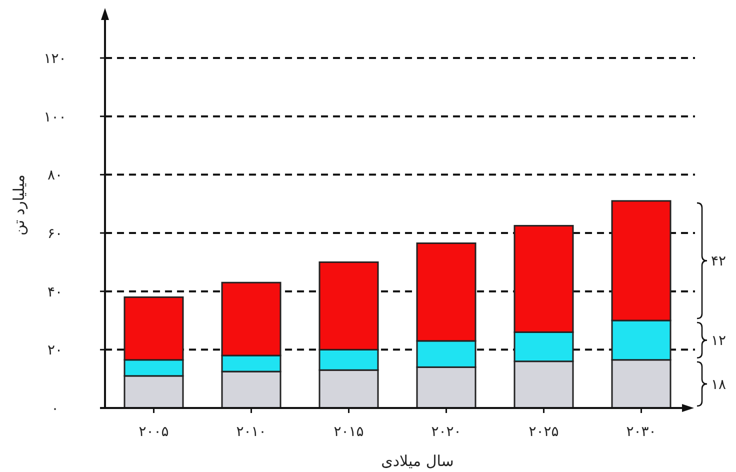 This screenshot has width=736, height=472. Describe the element at coordinates (55, 292) in the screenshot. I see `y-tick-label: ۴۰` at that location.